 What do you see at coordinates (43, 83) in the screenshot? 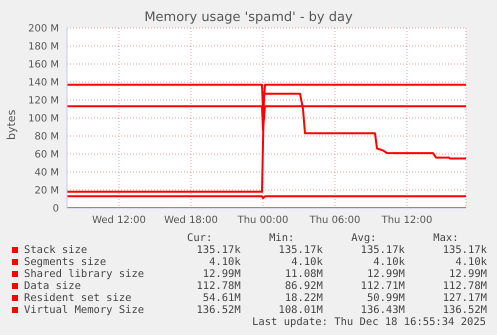
I see `y-tick-label: 140 M` at bounding box center [43, 83].